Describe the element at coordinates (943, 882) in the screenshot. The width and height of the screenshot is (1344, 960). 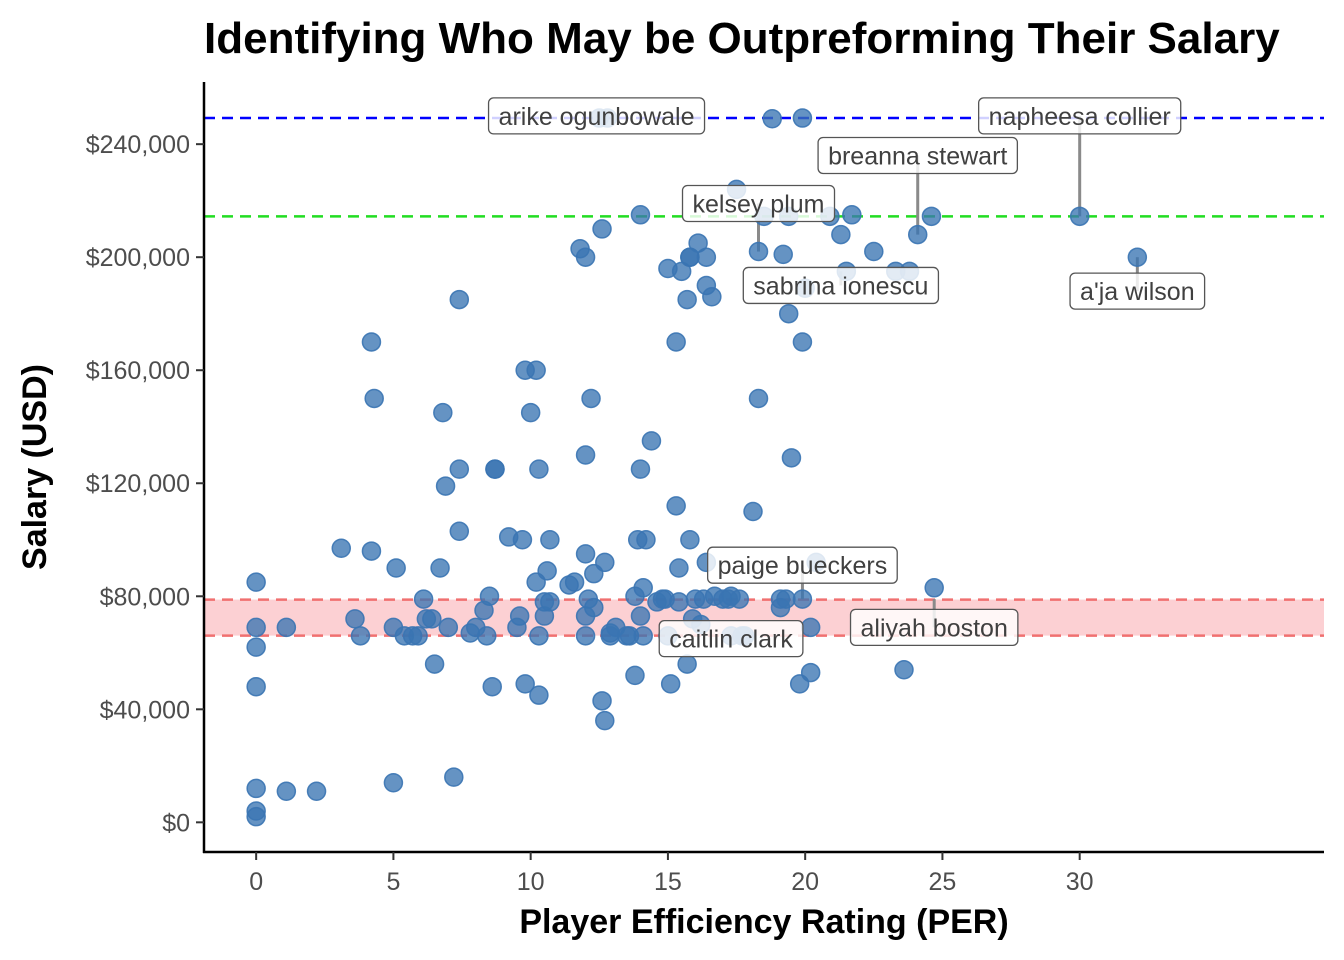
I see `x-tick-label: 25` at that location.